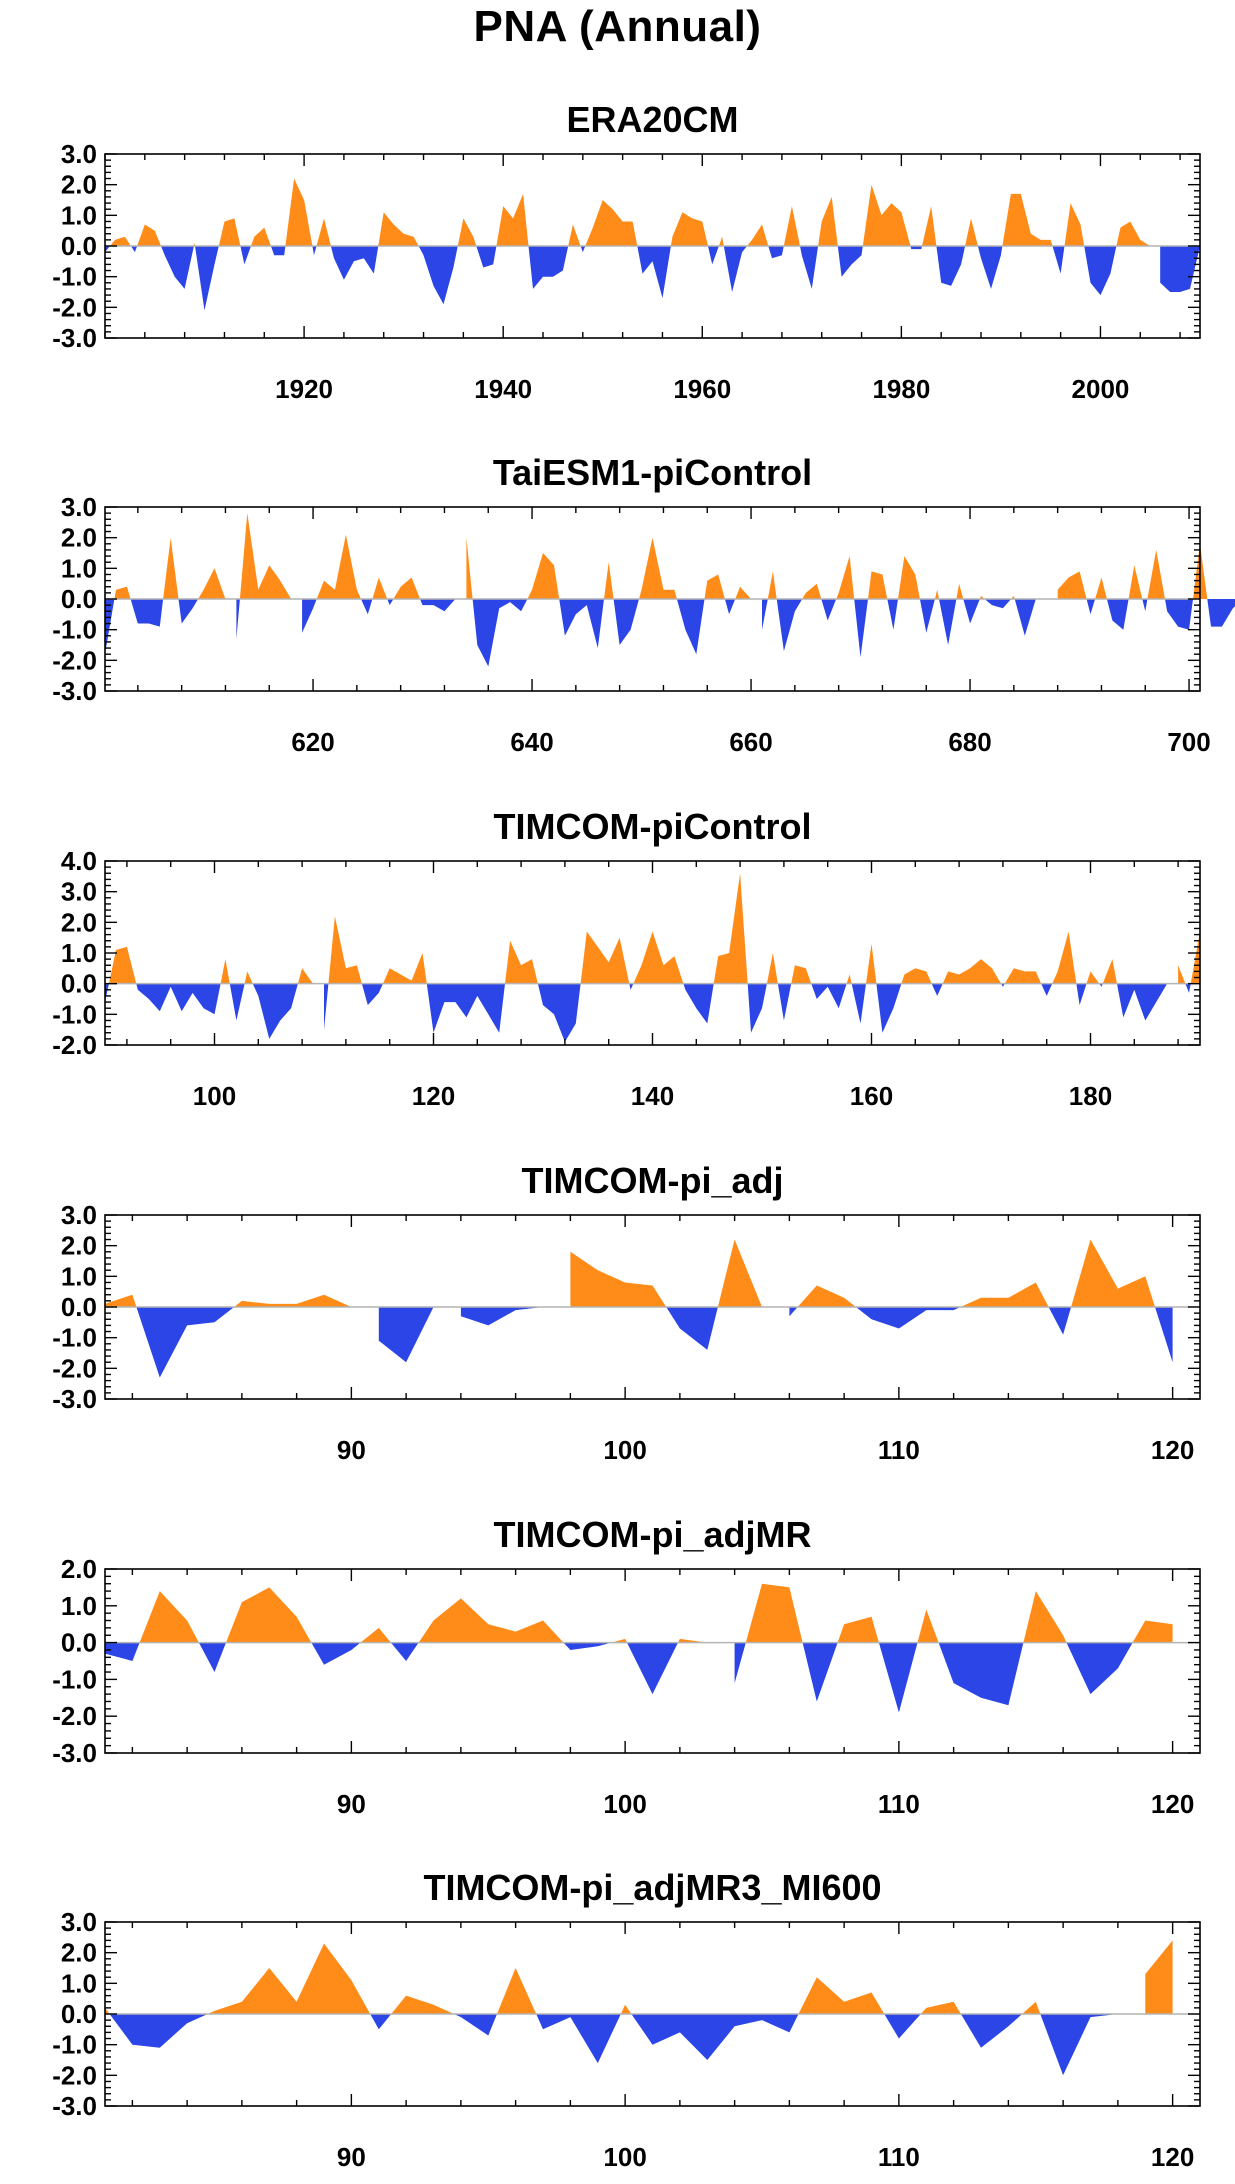 This screenshot has width=1235, height=2184. Describe the element at coordinates (871, 1096) in the screenshot. I see `x-tick-label: 160` at that location.